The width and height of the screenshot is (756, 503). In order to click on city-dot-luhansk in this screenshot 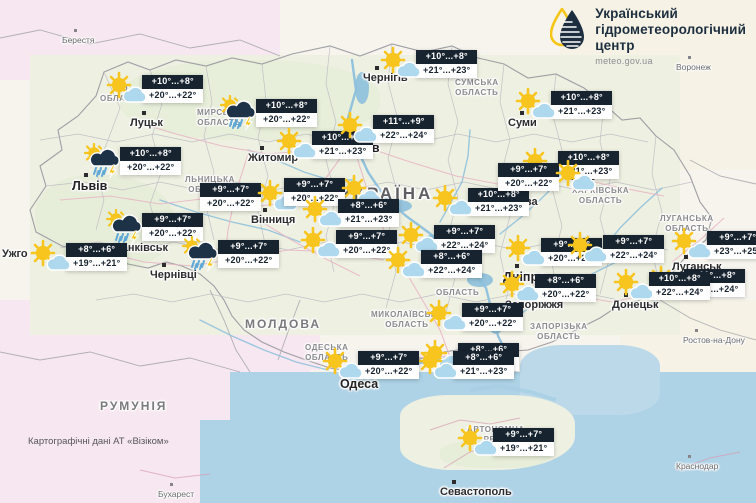, I will do `click(686, 257)`.